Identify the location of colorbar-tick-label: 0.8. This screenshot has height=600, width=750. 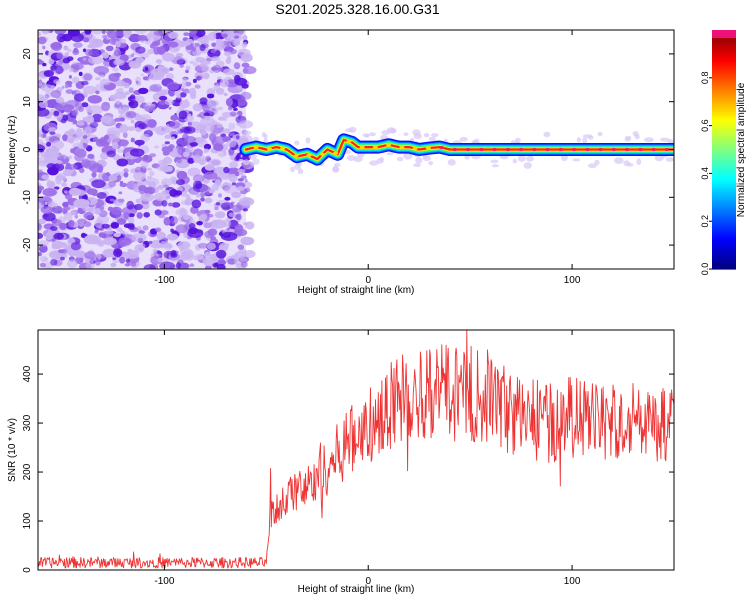
(705, 78).